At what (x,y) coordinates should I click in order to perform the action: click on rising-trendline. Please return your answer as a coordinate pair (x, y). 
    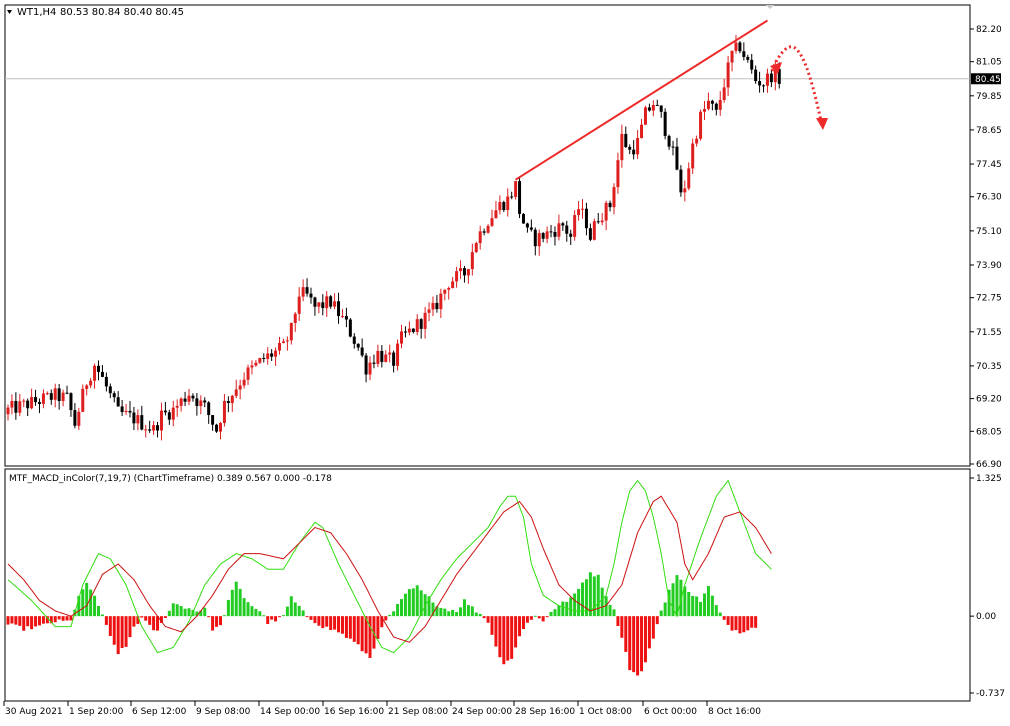
    Looking at the image, I should click on (641, 100).